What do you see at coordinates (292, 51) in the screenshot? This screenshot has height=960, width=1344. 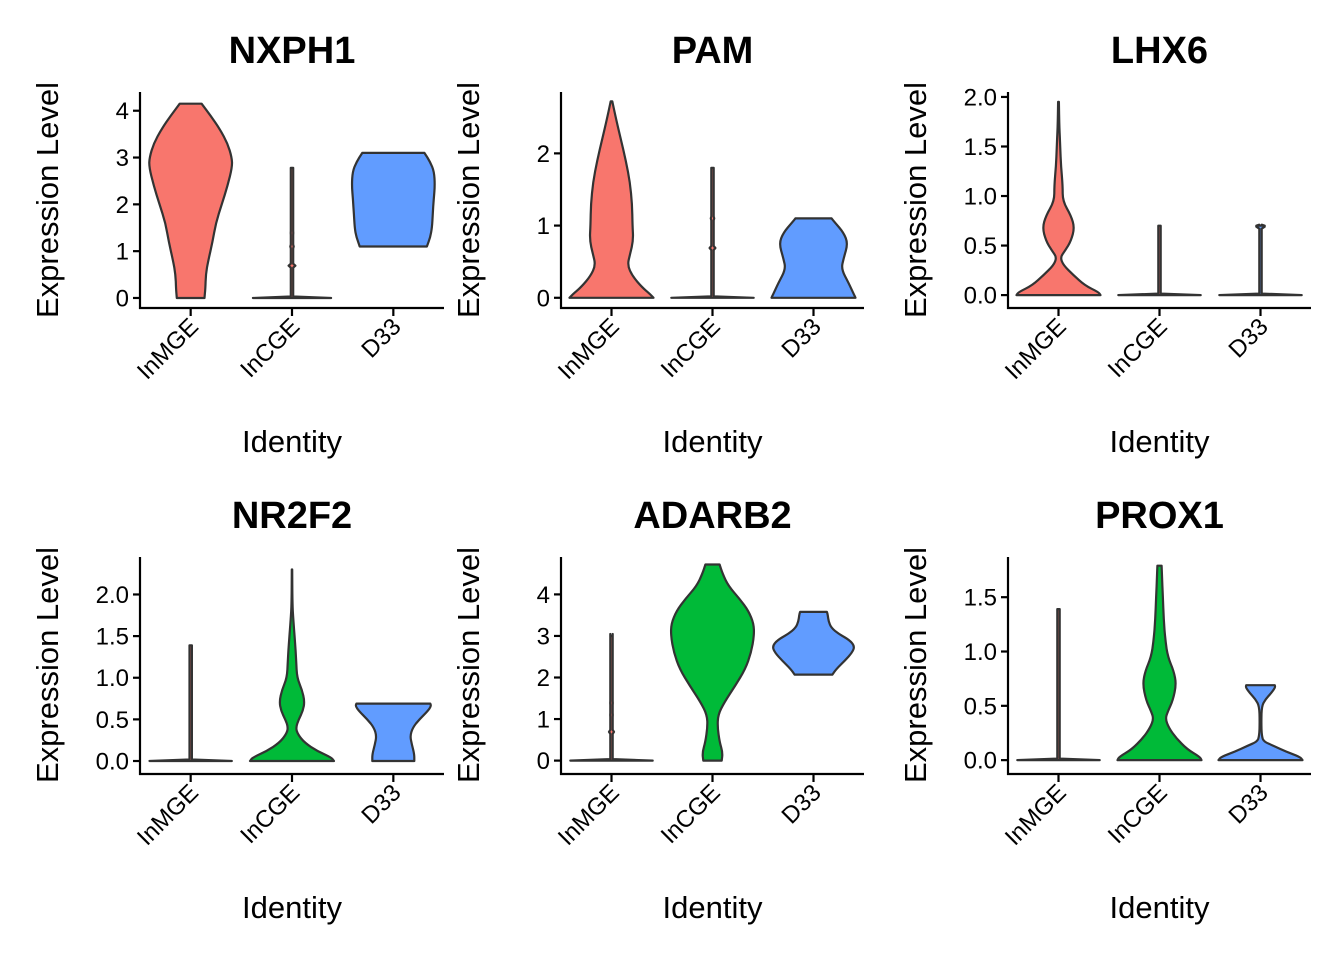 I see `panel-title: NXPH1` at bounding box center [292, 51].